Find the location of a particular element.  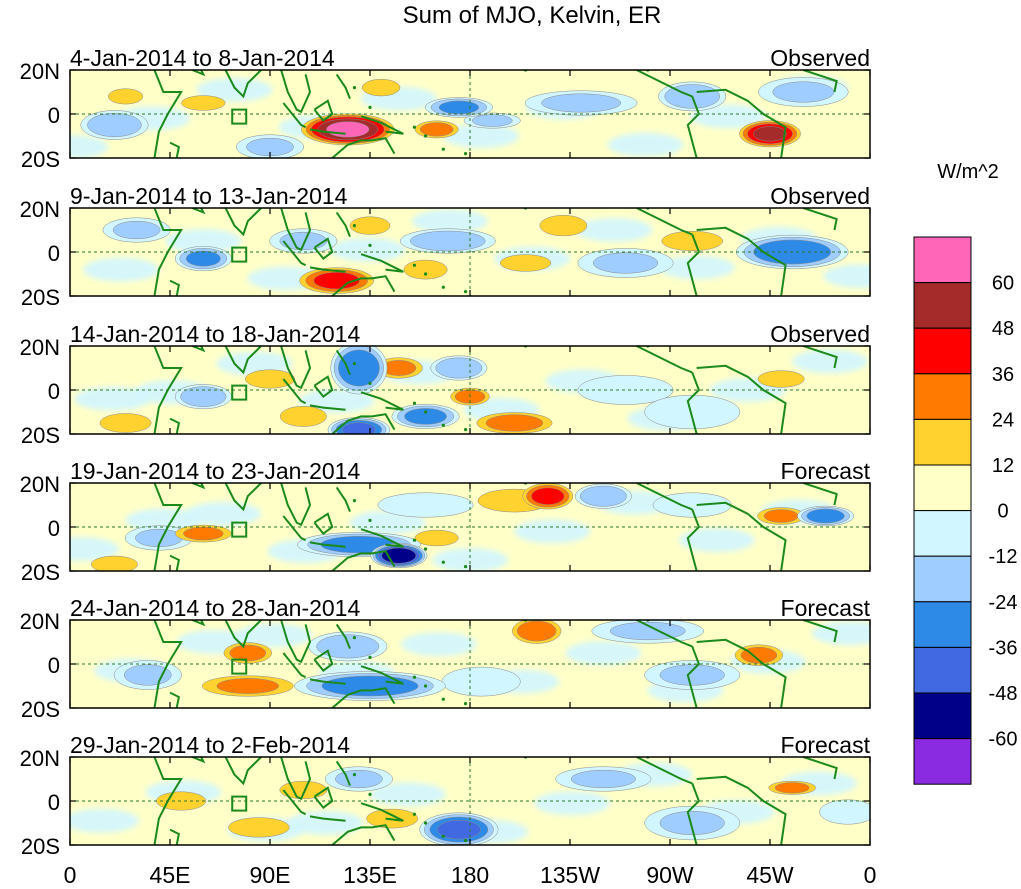

y-tick-label: 20N is located at coordinates (40, 209).